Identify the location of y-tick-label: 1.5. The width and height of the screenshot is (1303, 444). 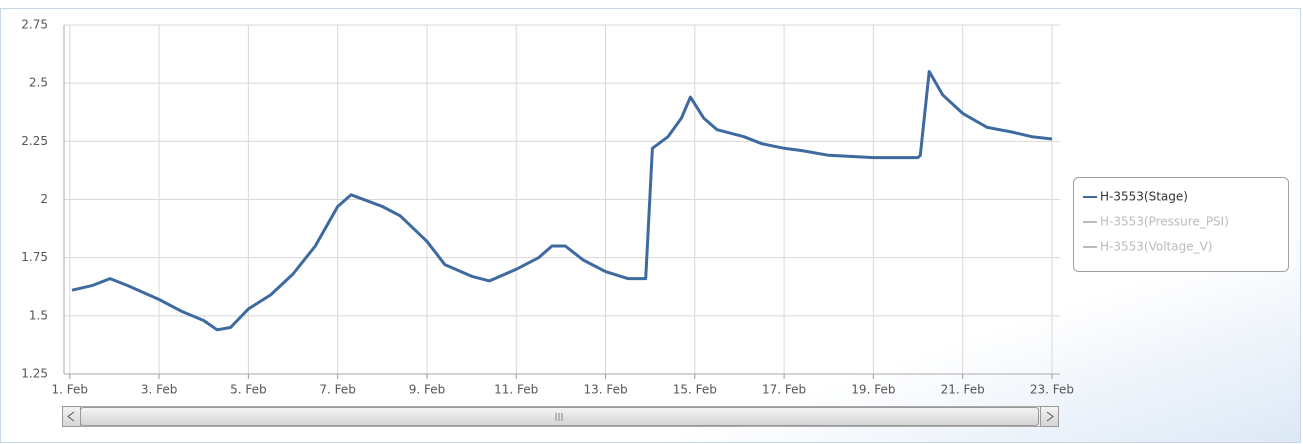
(38, 315).